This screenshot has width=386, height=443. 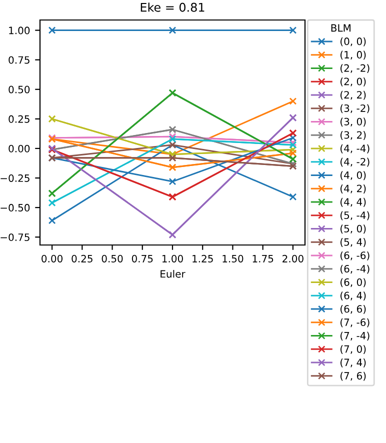 What do you see at coordinates (19, 90) in the screenshot?
I see `y-tick-label: 0.50` at bounding box center [19, 90].